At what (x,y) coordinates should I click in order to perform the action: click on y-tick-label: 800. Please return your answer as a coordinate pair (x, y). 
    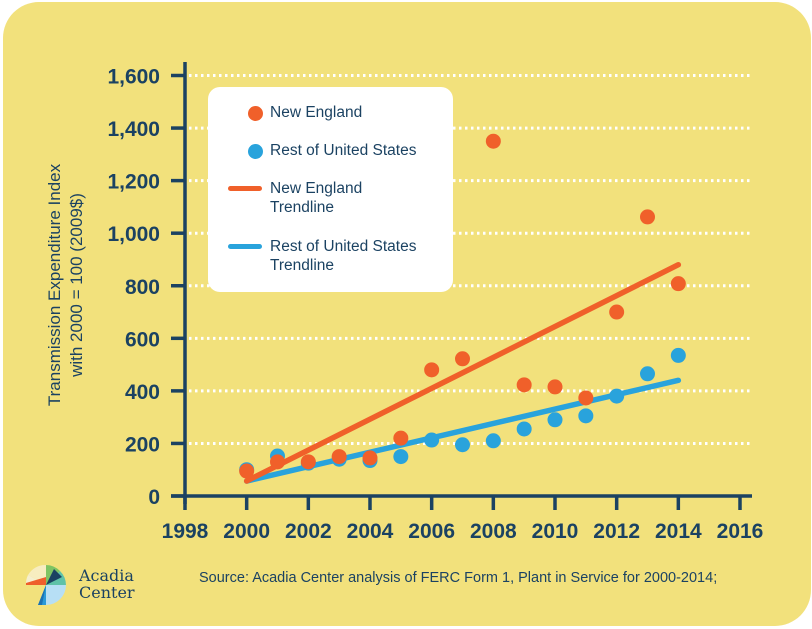
    Looking at the image, I should click on (142, 287).